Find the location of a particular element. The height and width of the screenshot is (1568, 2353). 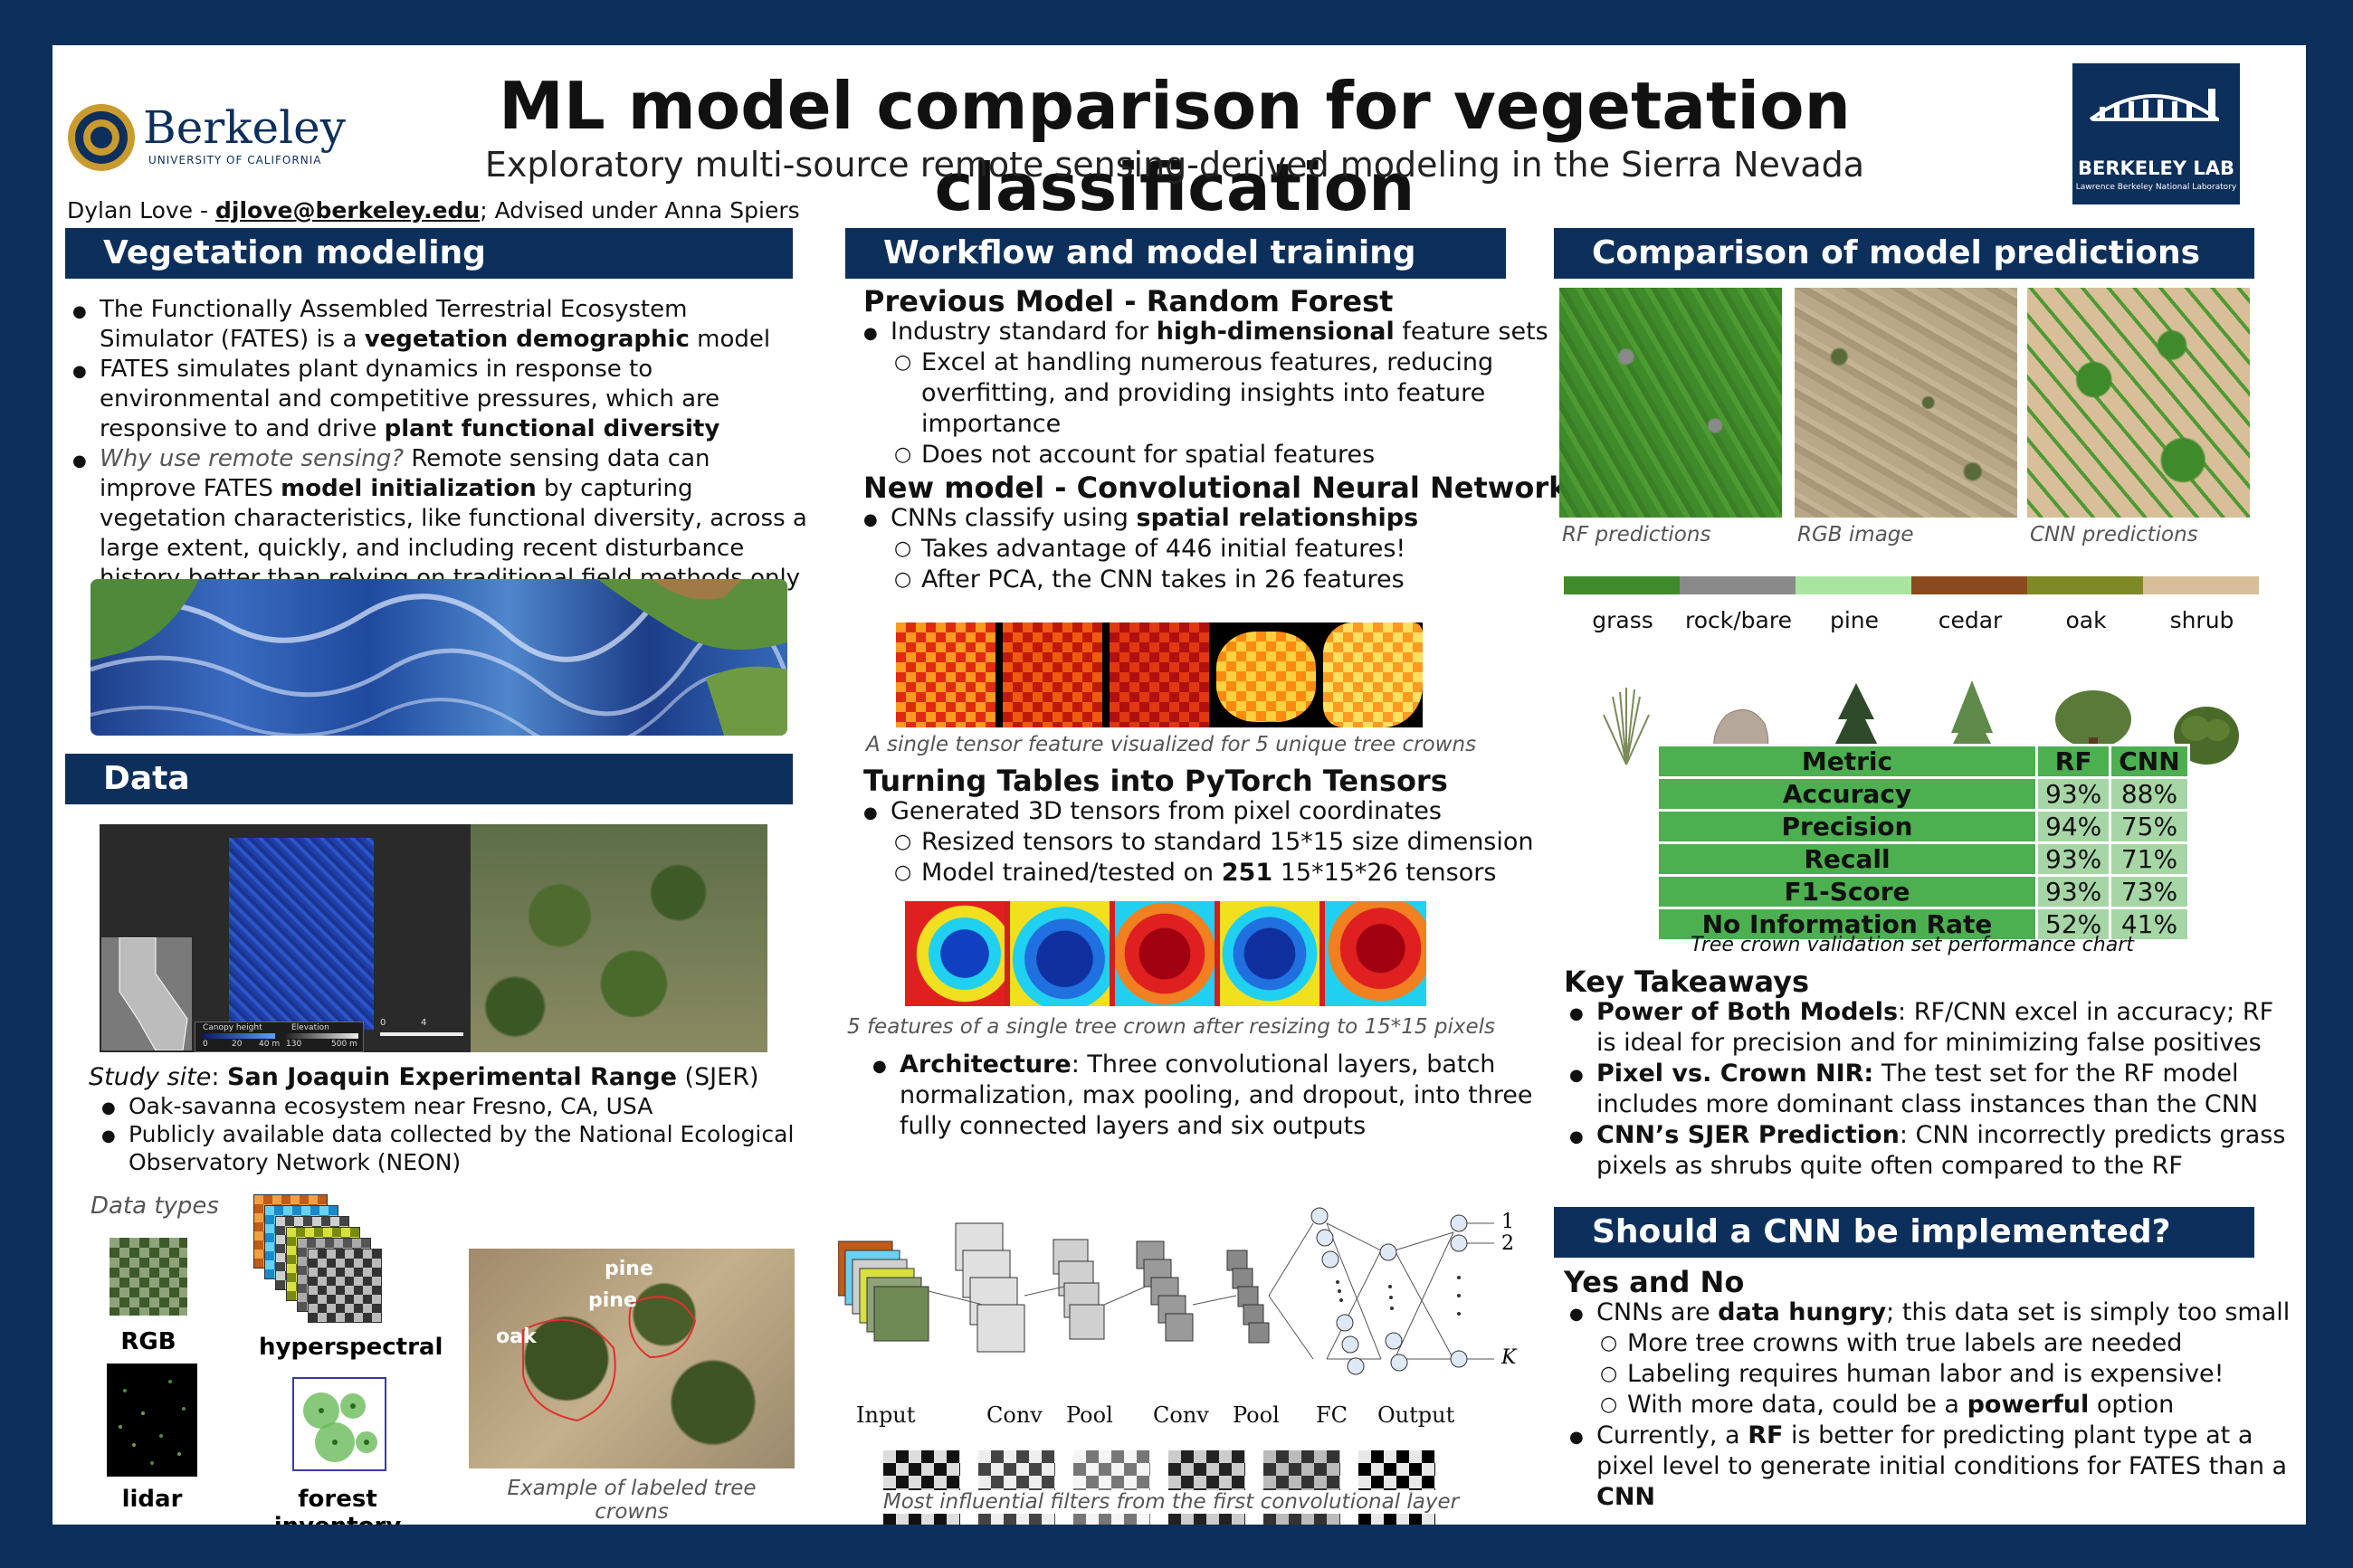

fc-ellipsis is located at coordinates (1399, 1296).